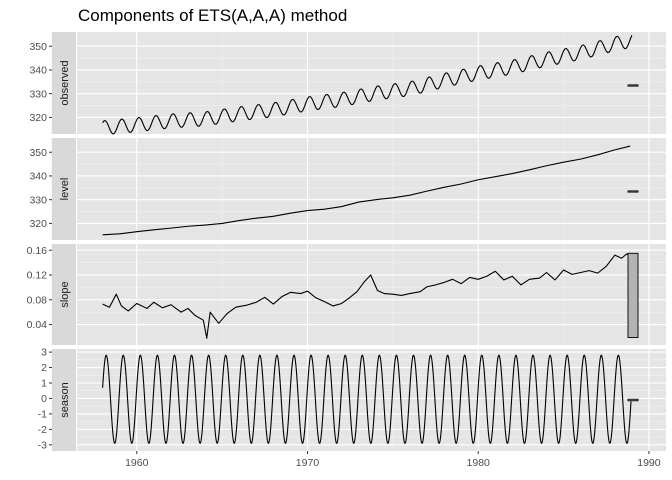 This screenshot has width=672, height=480. Describe the element at coordinates (38, 200) in the screenshot. I see `y-tick-label-level: 330` at that location.